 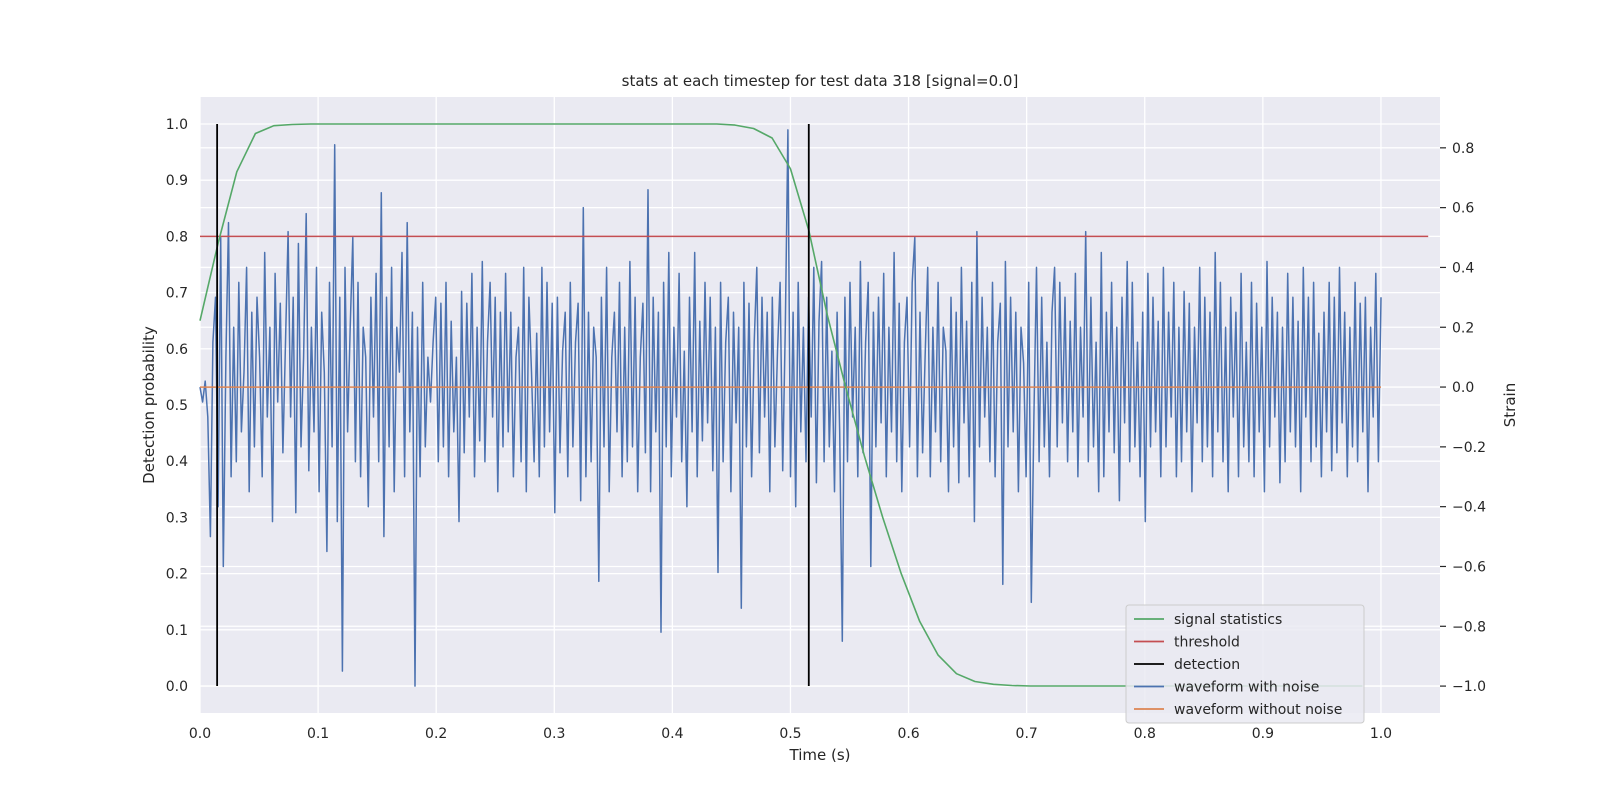 I want to click on y-axis-right-title: Strain, so click(x=1510, y=405).